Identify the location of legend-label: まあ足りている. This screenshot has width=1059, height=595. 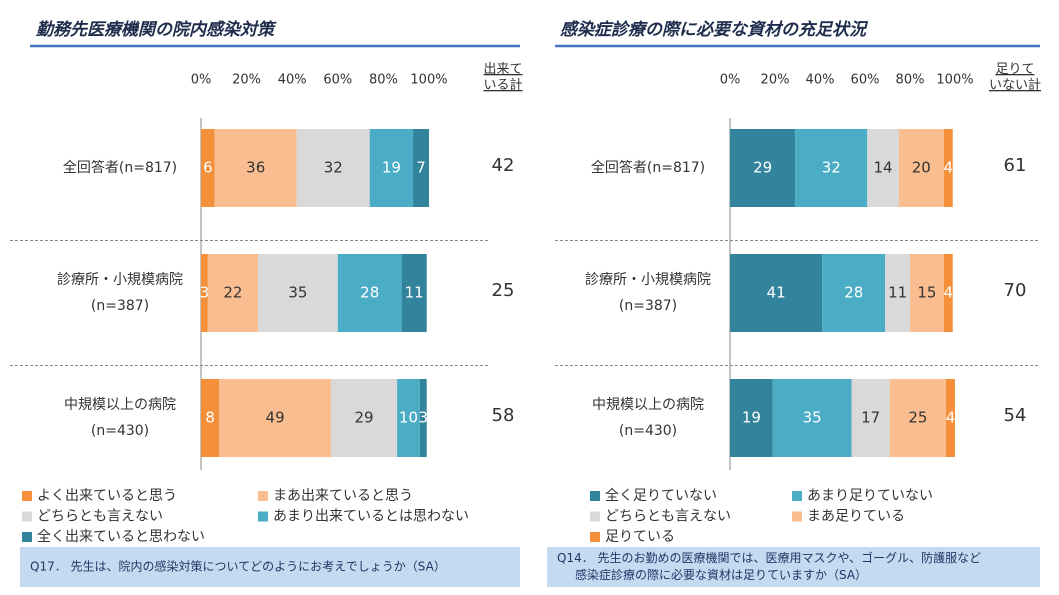
(856, 517).